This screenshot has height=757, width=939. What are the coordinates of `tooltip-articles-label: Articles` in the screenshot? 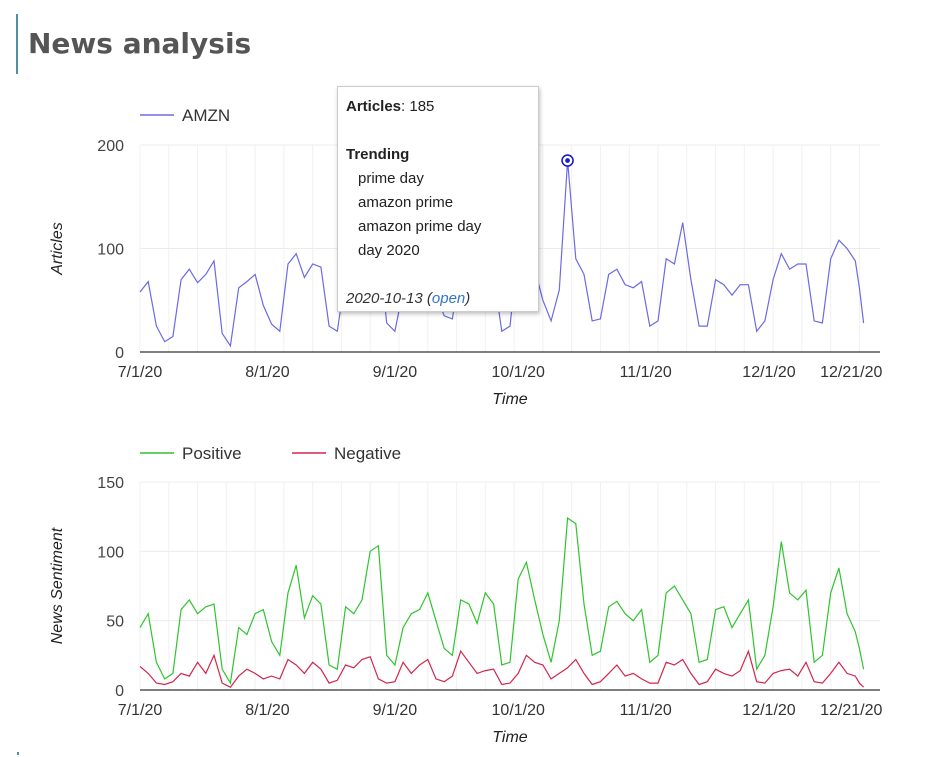 It's located at (374, 106).